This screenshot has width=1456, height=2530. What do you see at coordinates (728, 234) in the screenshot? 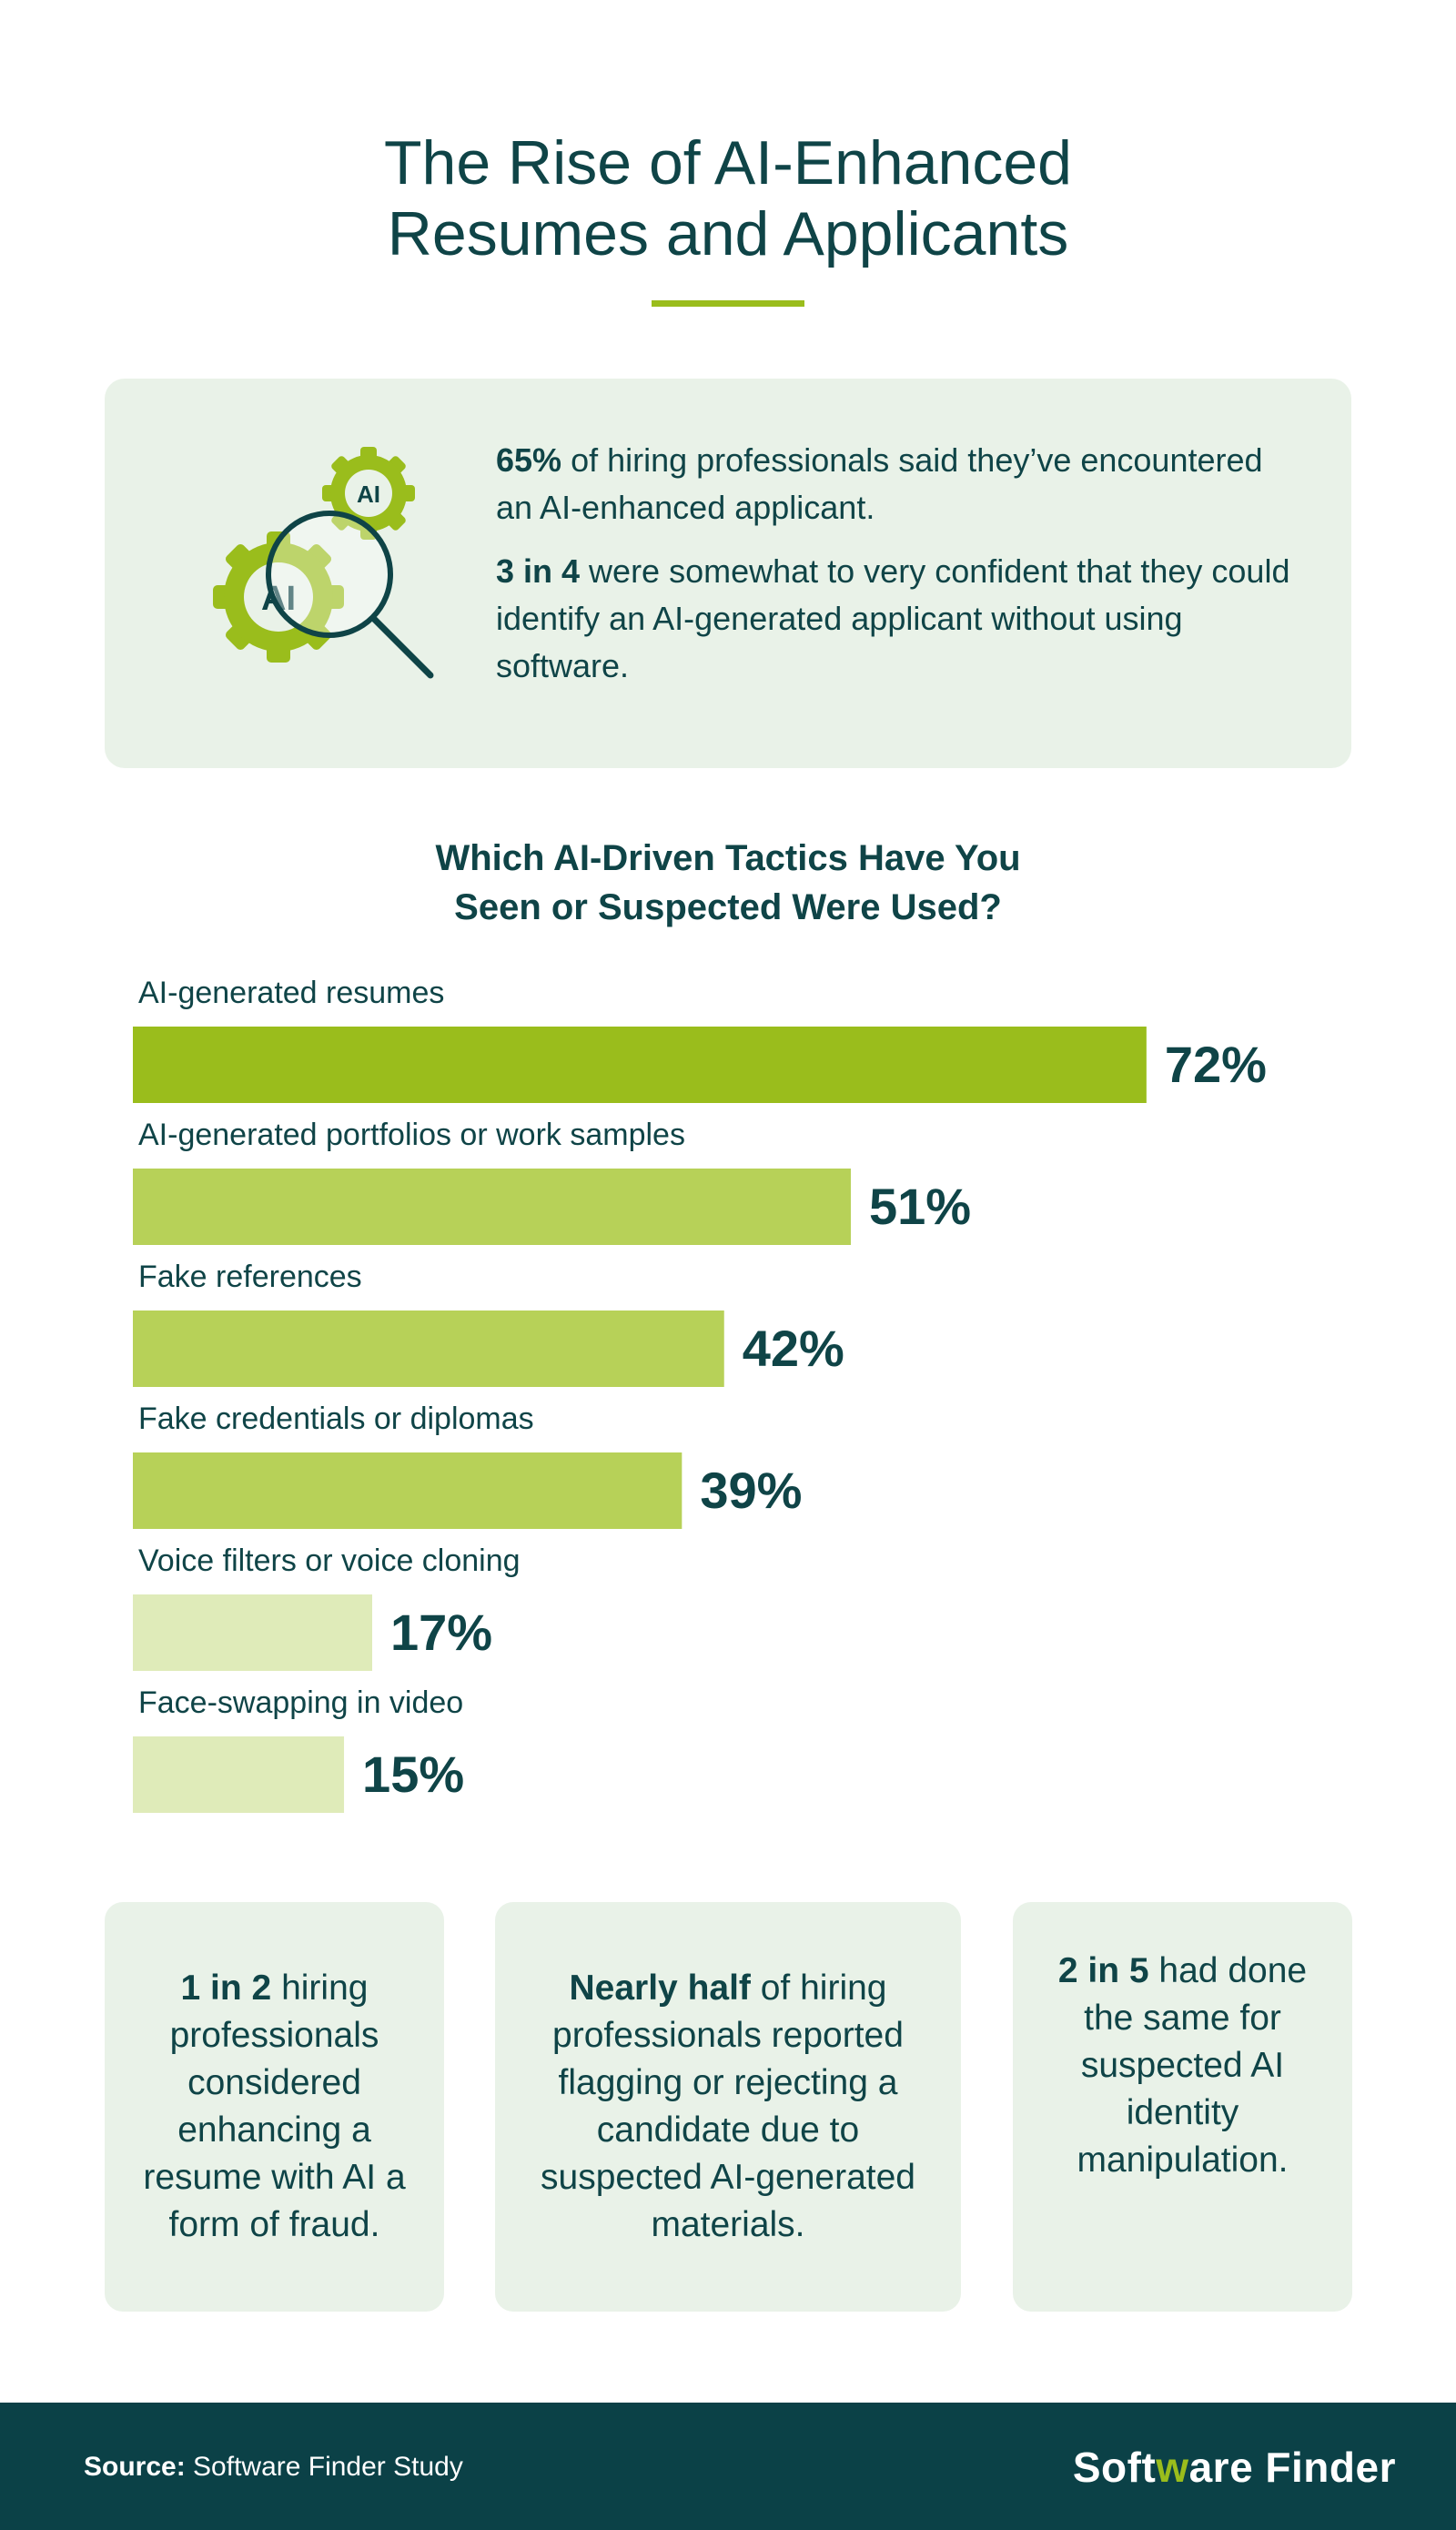
I see `title-line-2: Resumes and Applicants` at bounding box center [728, 234].